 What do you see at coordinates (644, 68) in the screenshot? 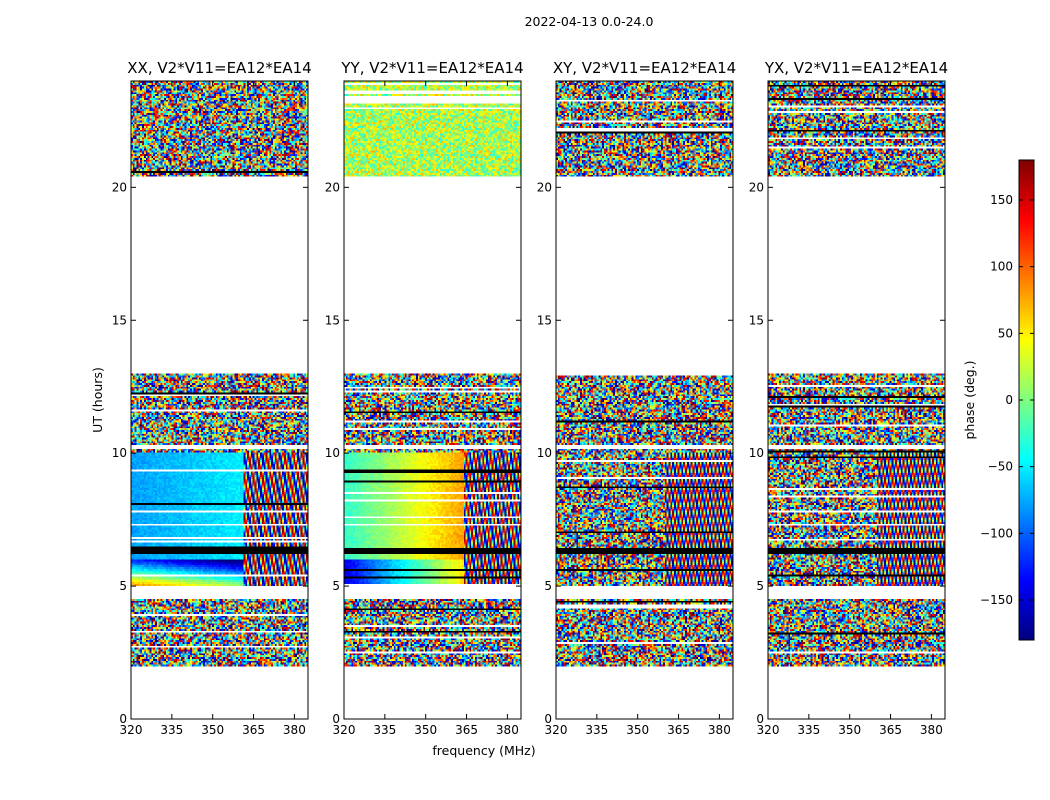
I see `panel-title: XY, V2*V11=EA12*EA14` at bounding box center [644, 68].